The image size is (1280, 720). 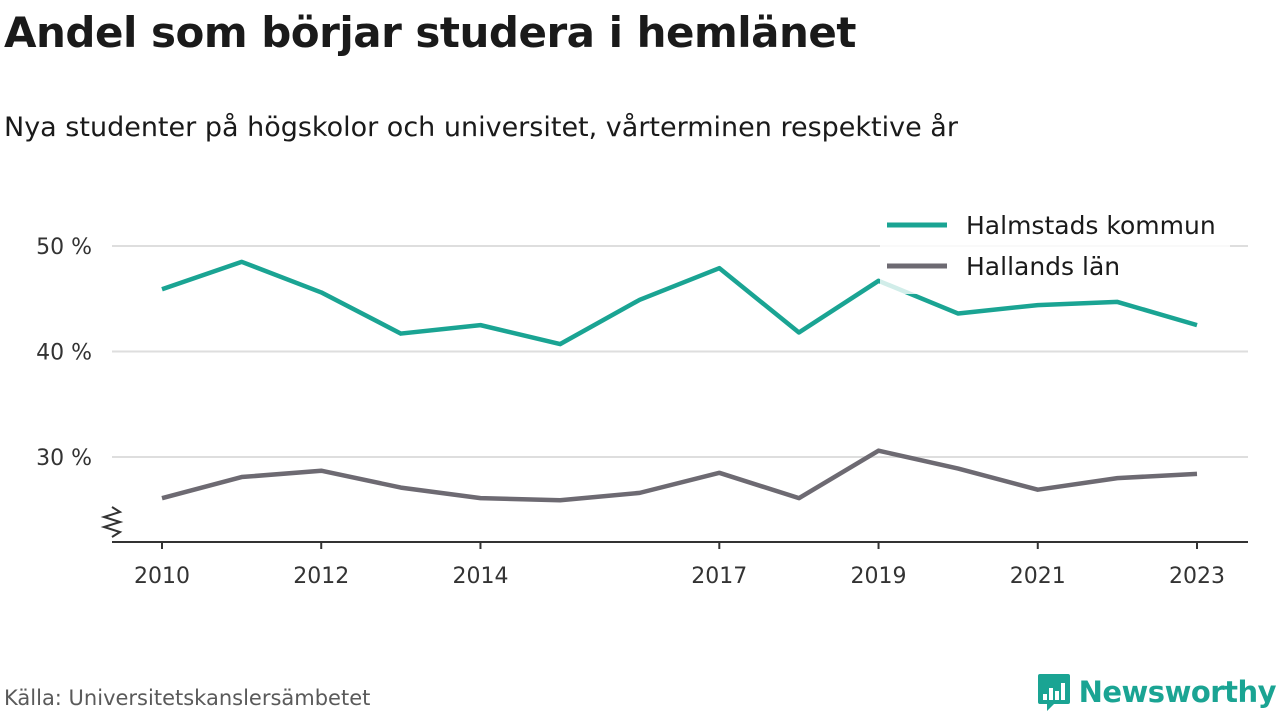 I want to click on legend-label: Halmstads kommun, so click(x=1091, y=225).